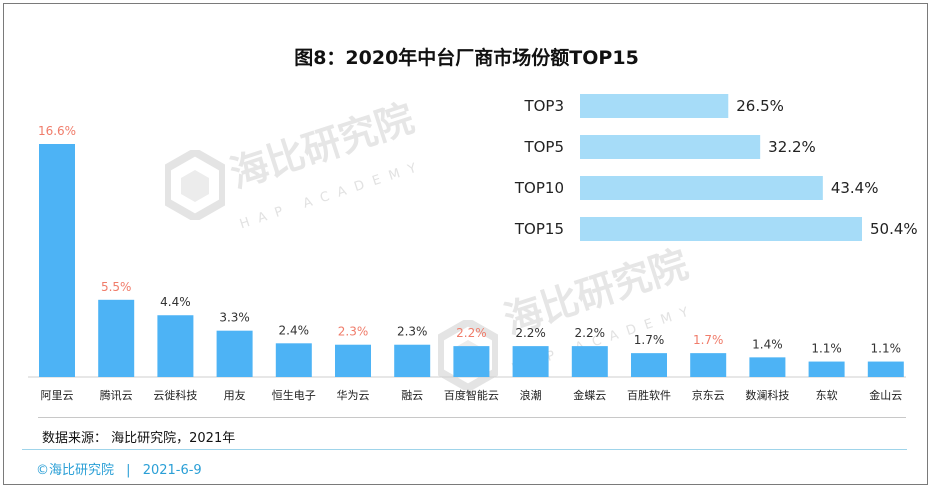 Image resolution: width=933 pixels, height=490 pixels. I want to click on top-bar-top5, so click(670, 147).